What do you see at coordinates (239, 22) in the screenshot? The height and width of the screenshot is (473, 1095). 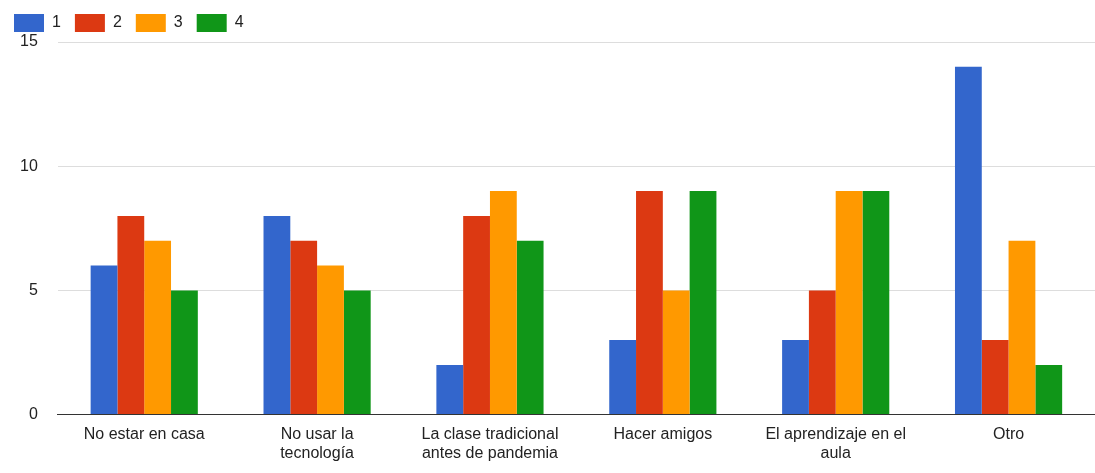 I see `legend-label: 4` at bounding box center [239, 22].